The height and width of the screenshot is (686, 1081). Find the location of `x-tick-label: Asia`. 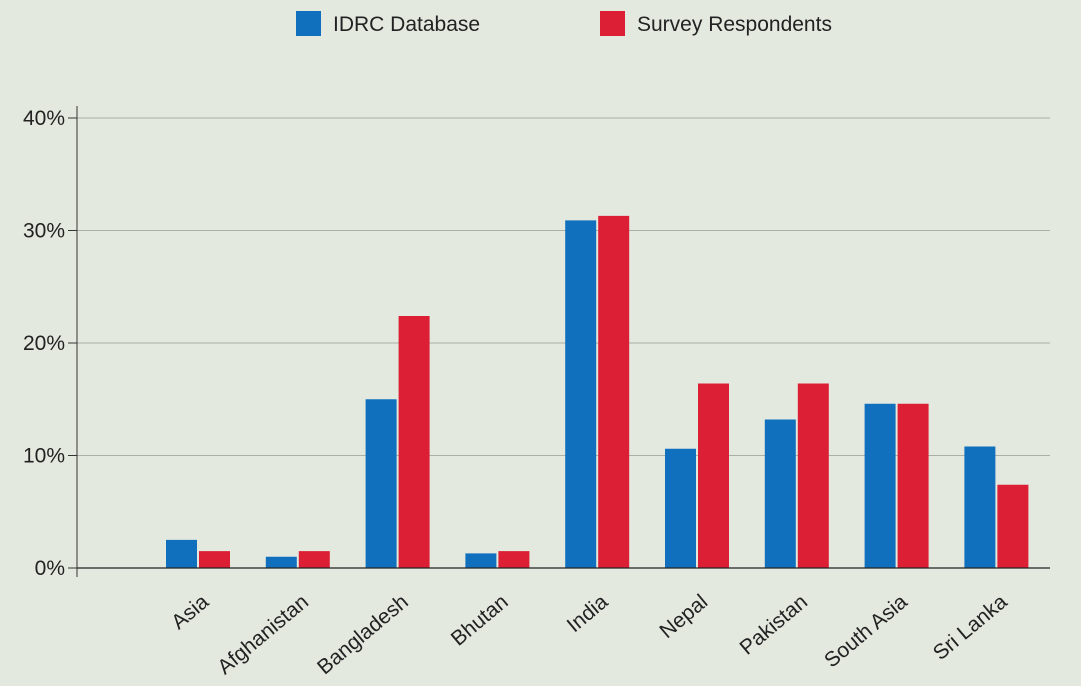

x-tick-label: Asia is located at coordinates (190, 612).